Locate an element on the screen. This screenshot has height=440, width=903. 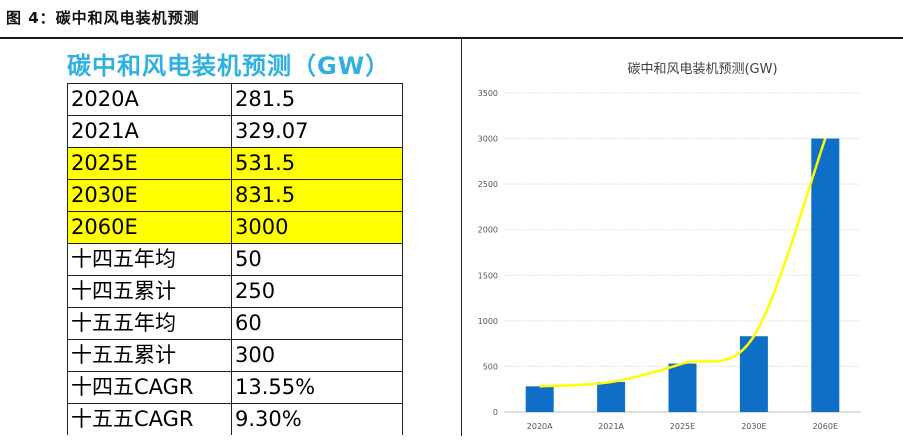
row-label: 十五五年均 is located at coordinates (149, 323).